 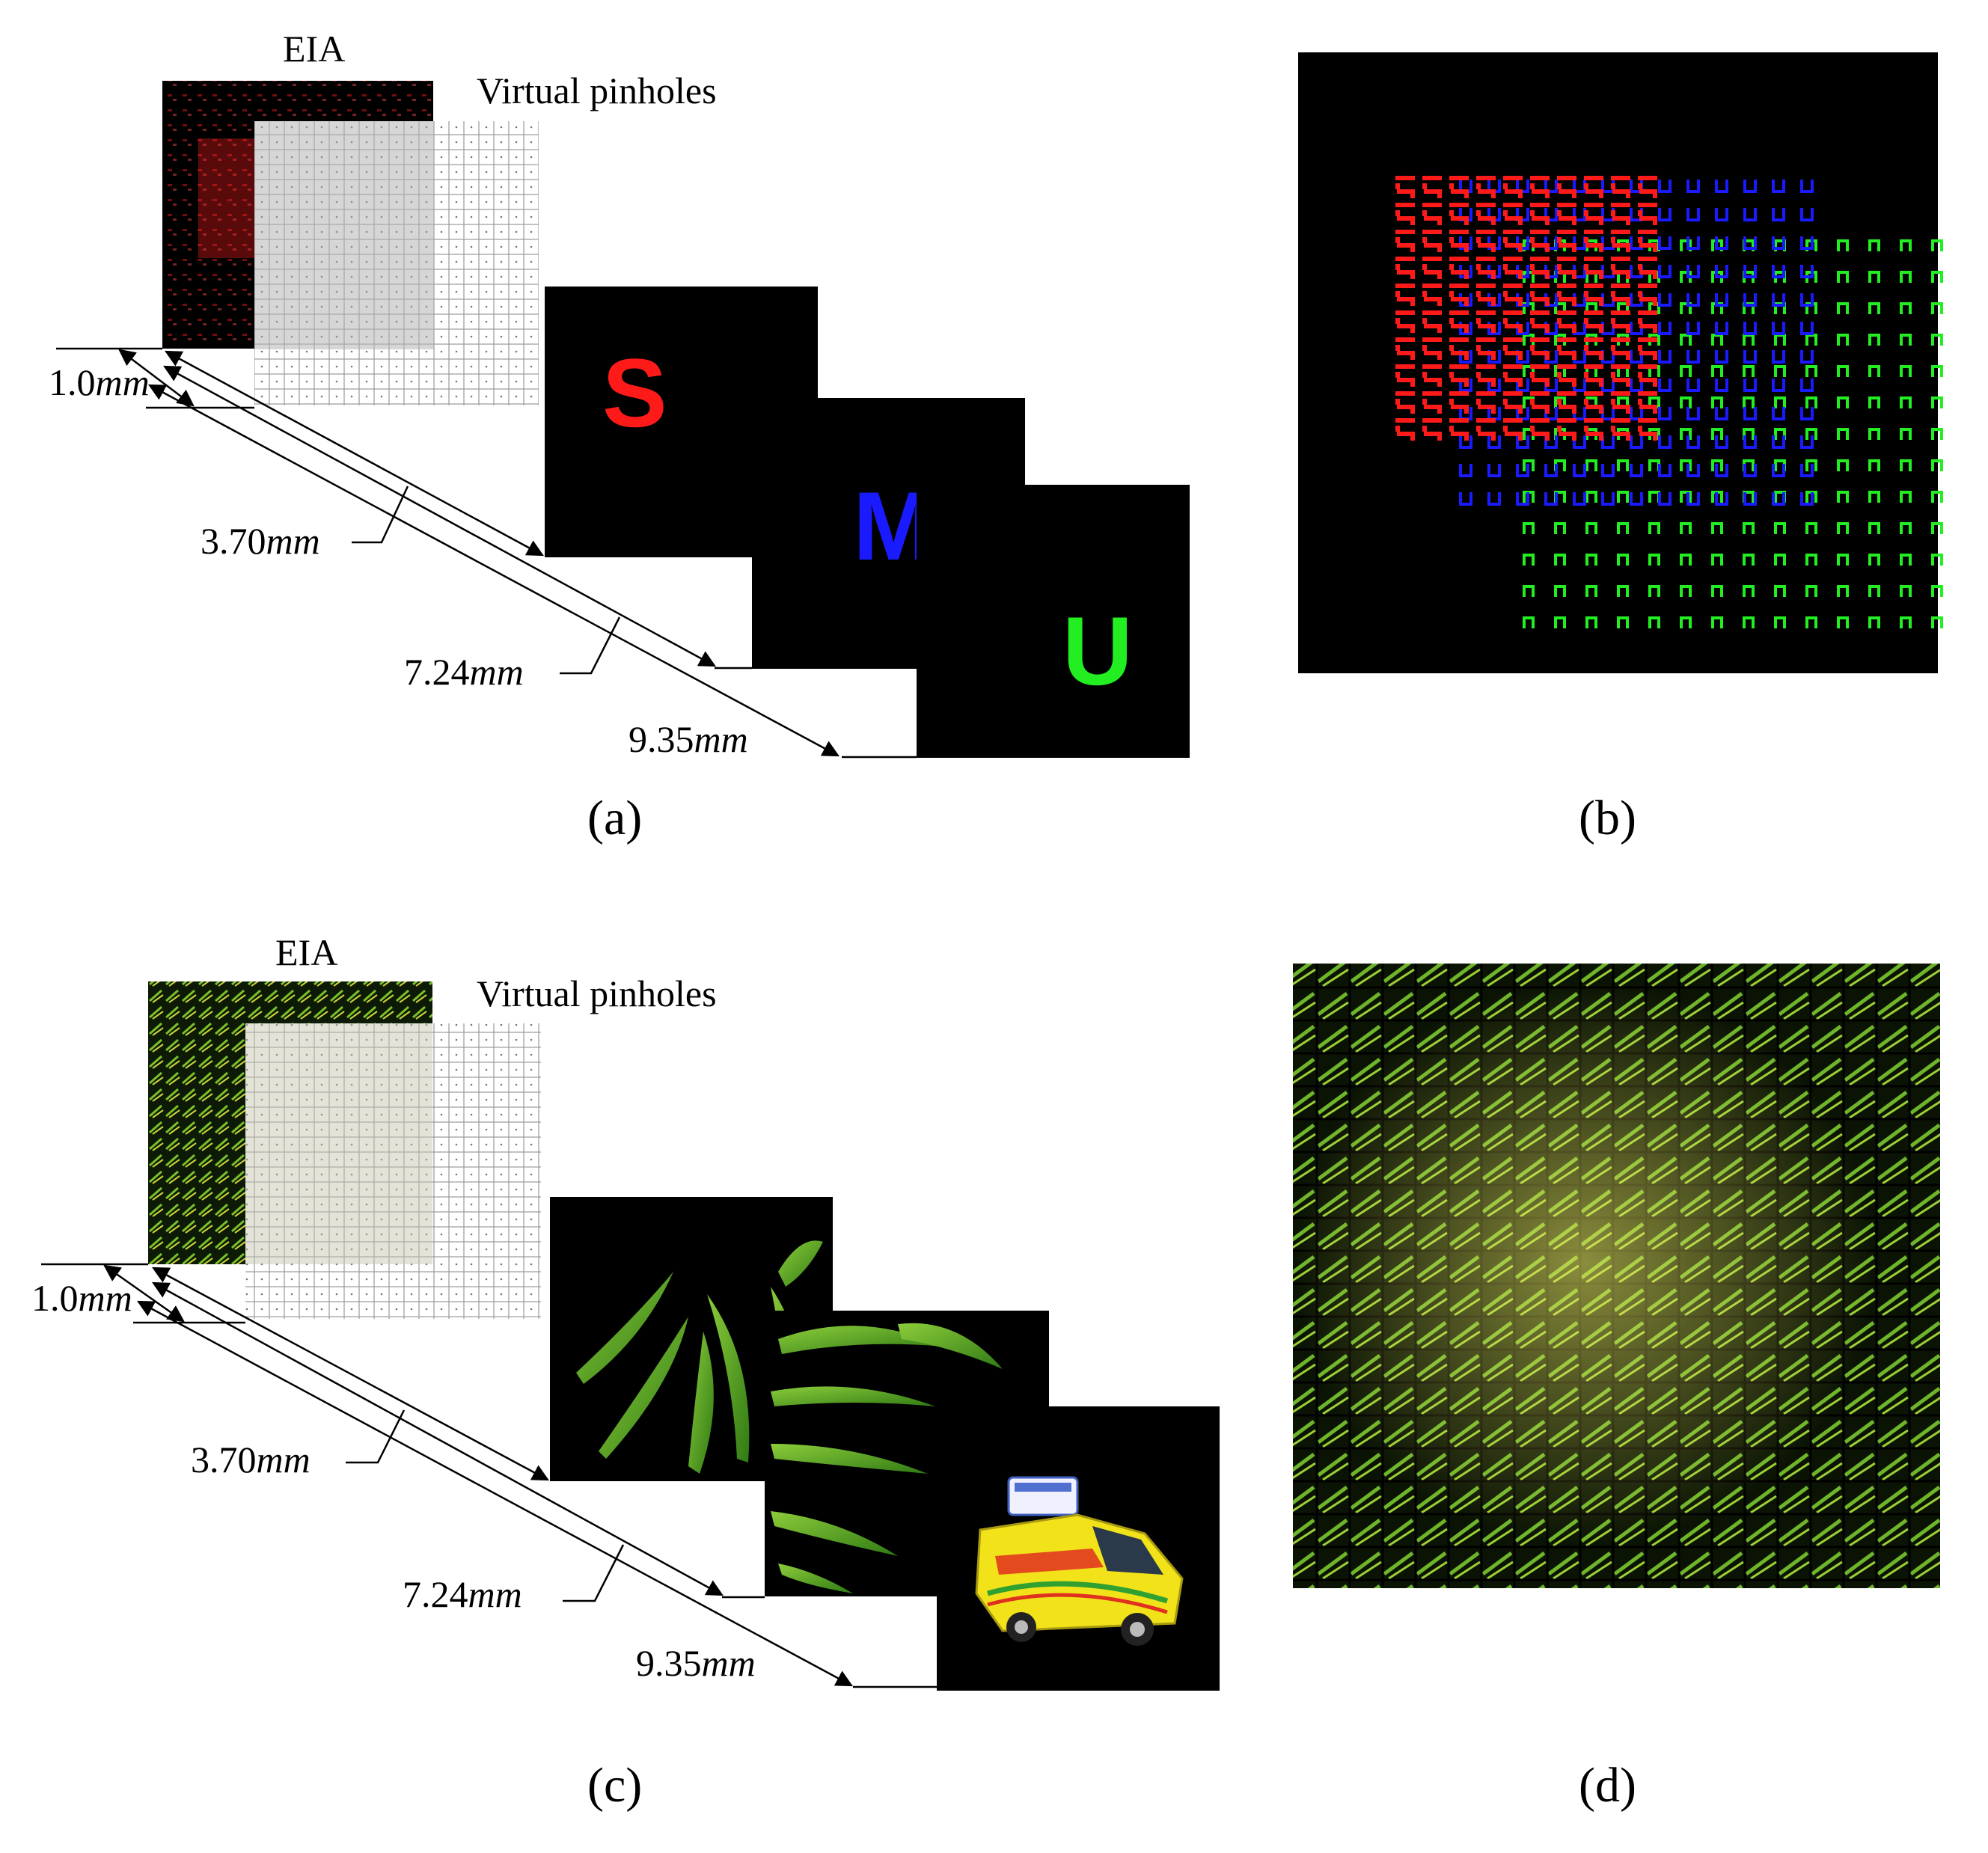 I want to click on distance-label-3: 7.24mm, so click(x=464, y=672).